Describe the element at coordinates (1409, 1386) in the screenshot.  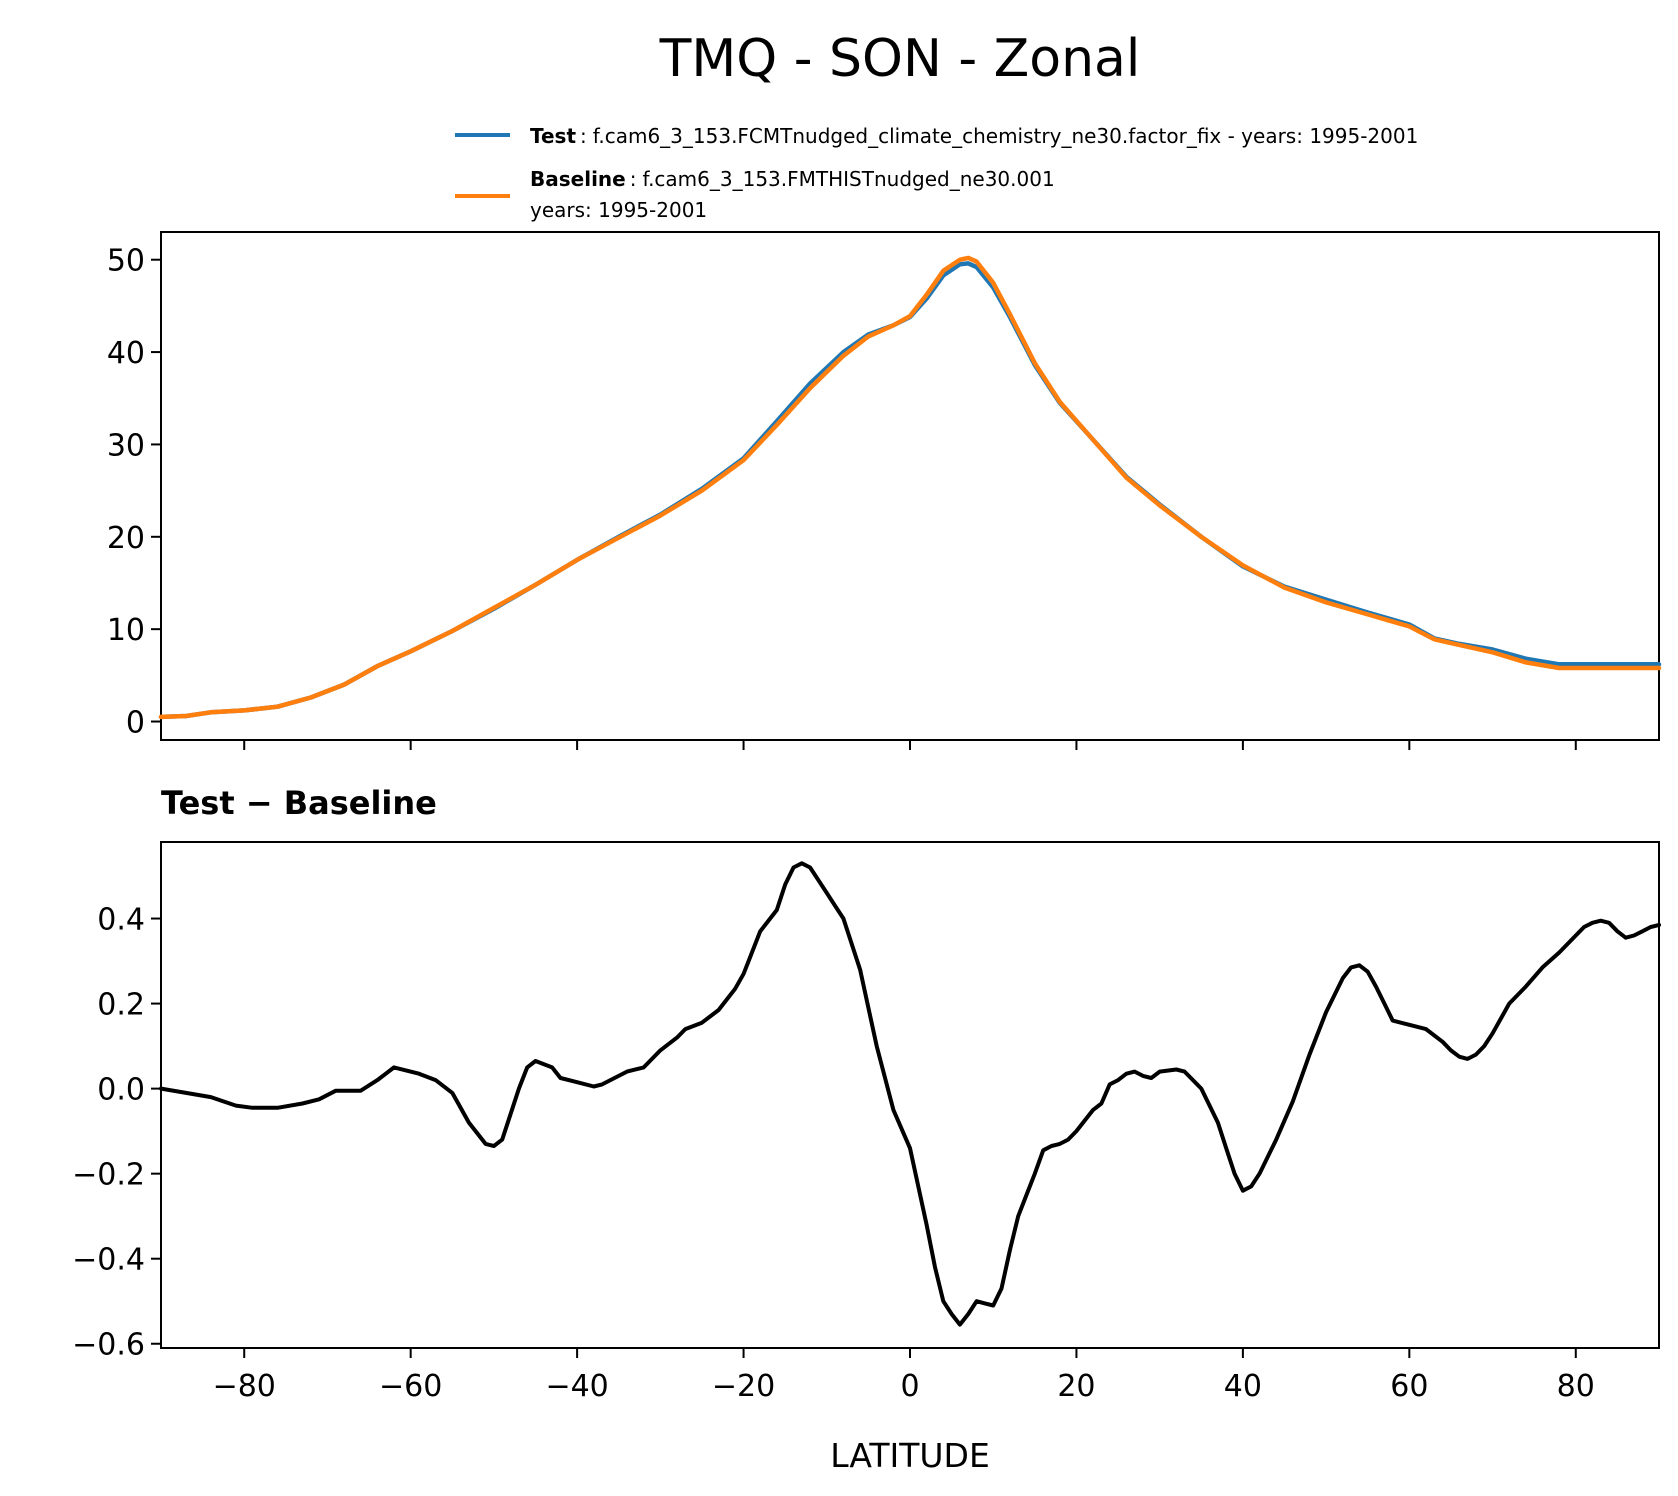
I see `bottom-xtick-label: 60` at that location.